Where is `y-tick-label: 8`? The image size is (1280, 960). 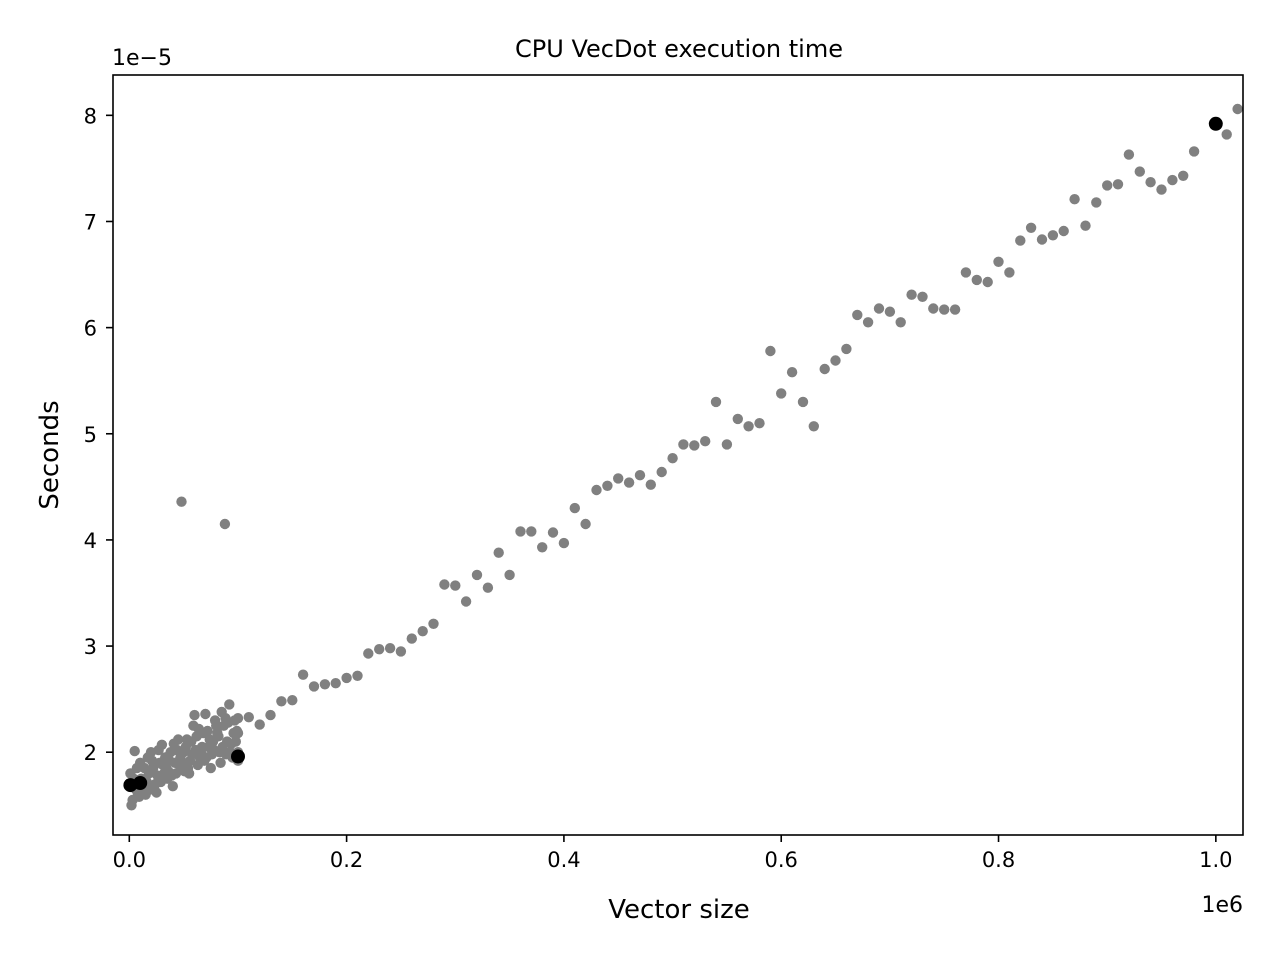 y-tick-label: 8 is located at coordinates (90, 116).